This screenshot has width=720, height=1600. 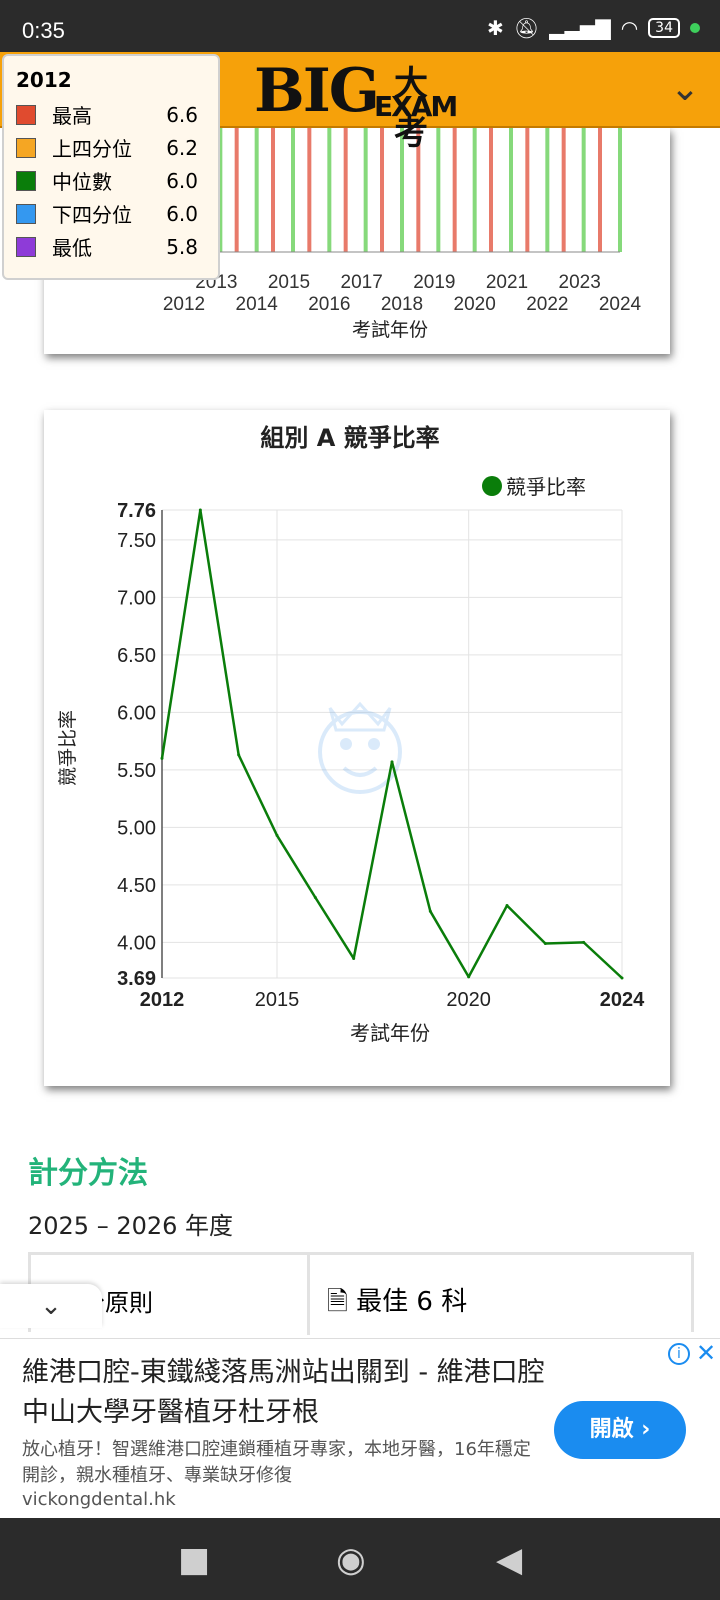 I want to click on top-chart-xlabel: 考試年份, so click(x=390, y=330).